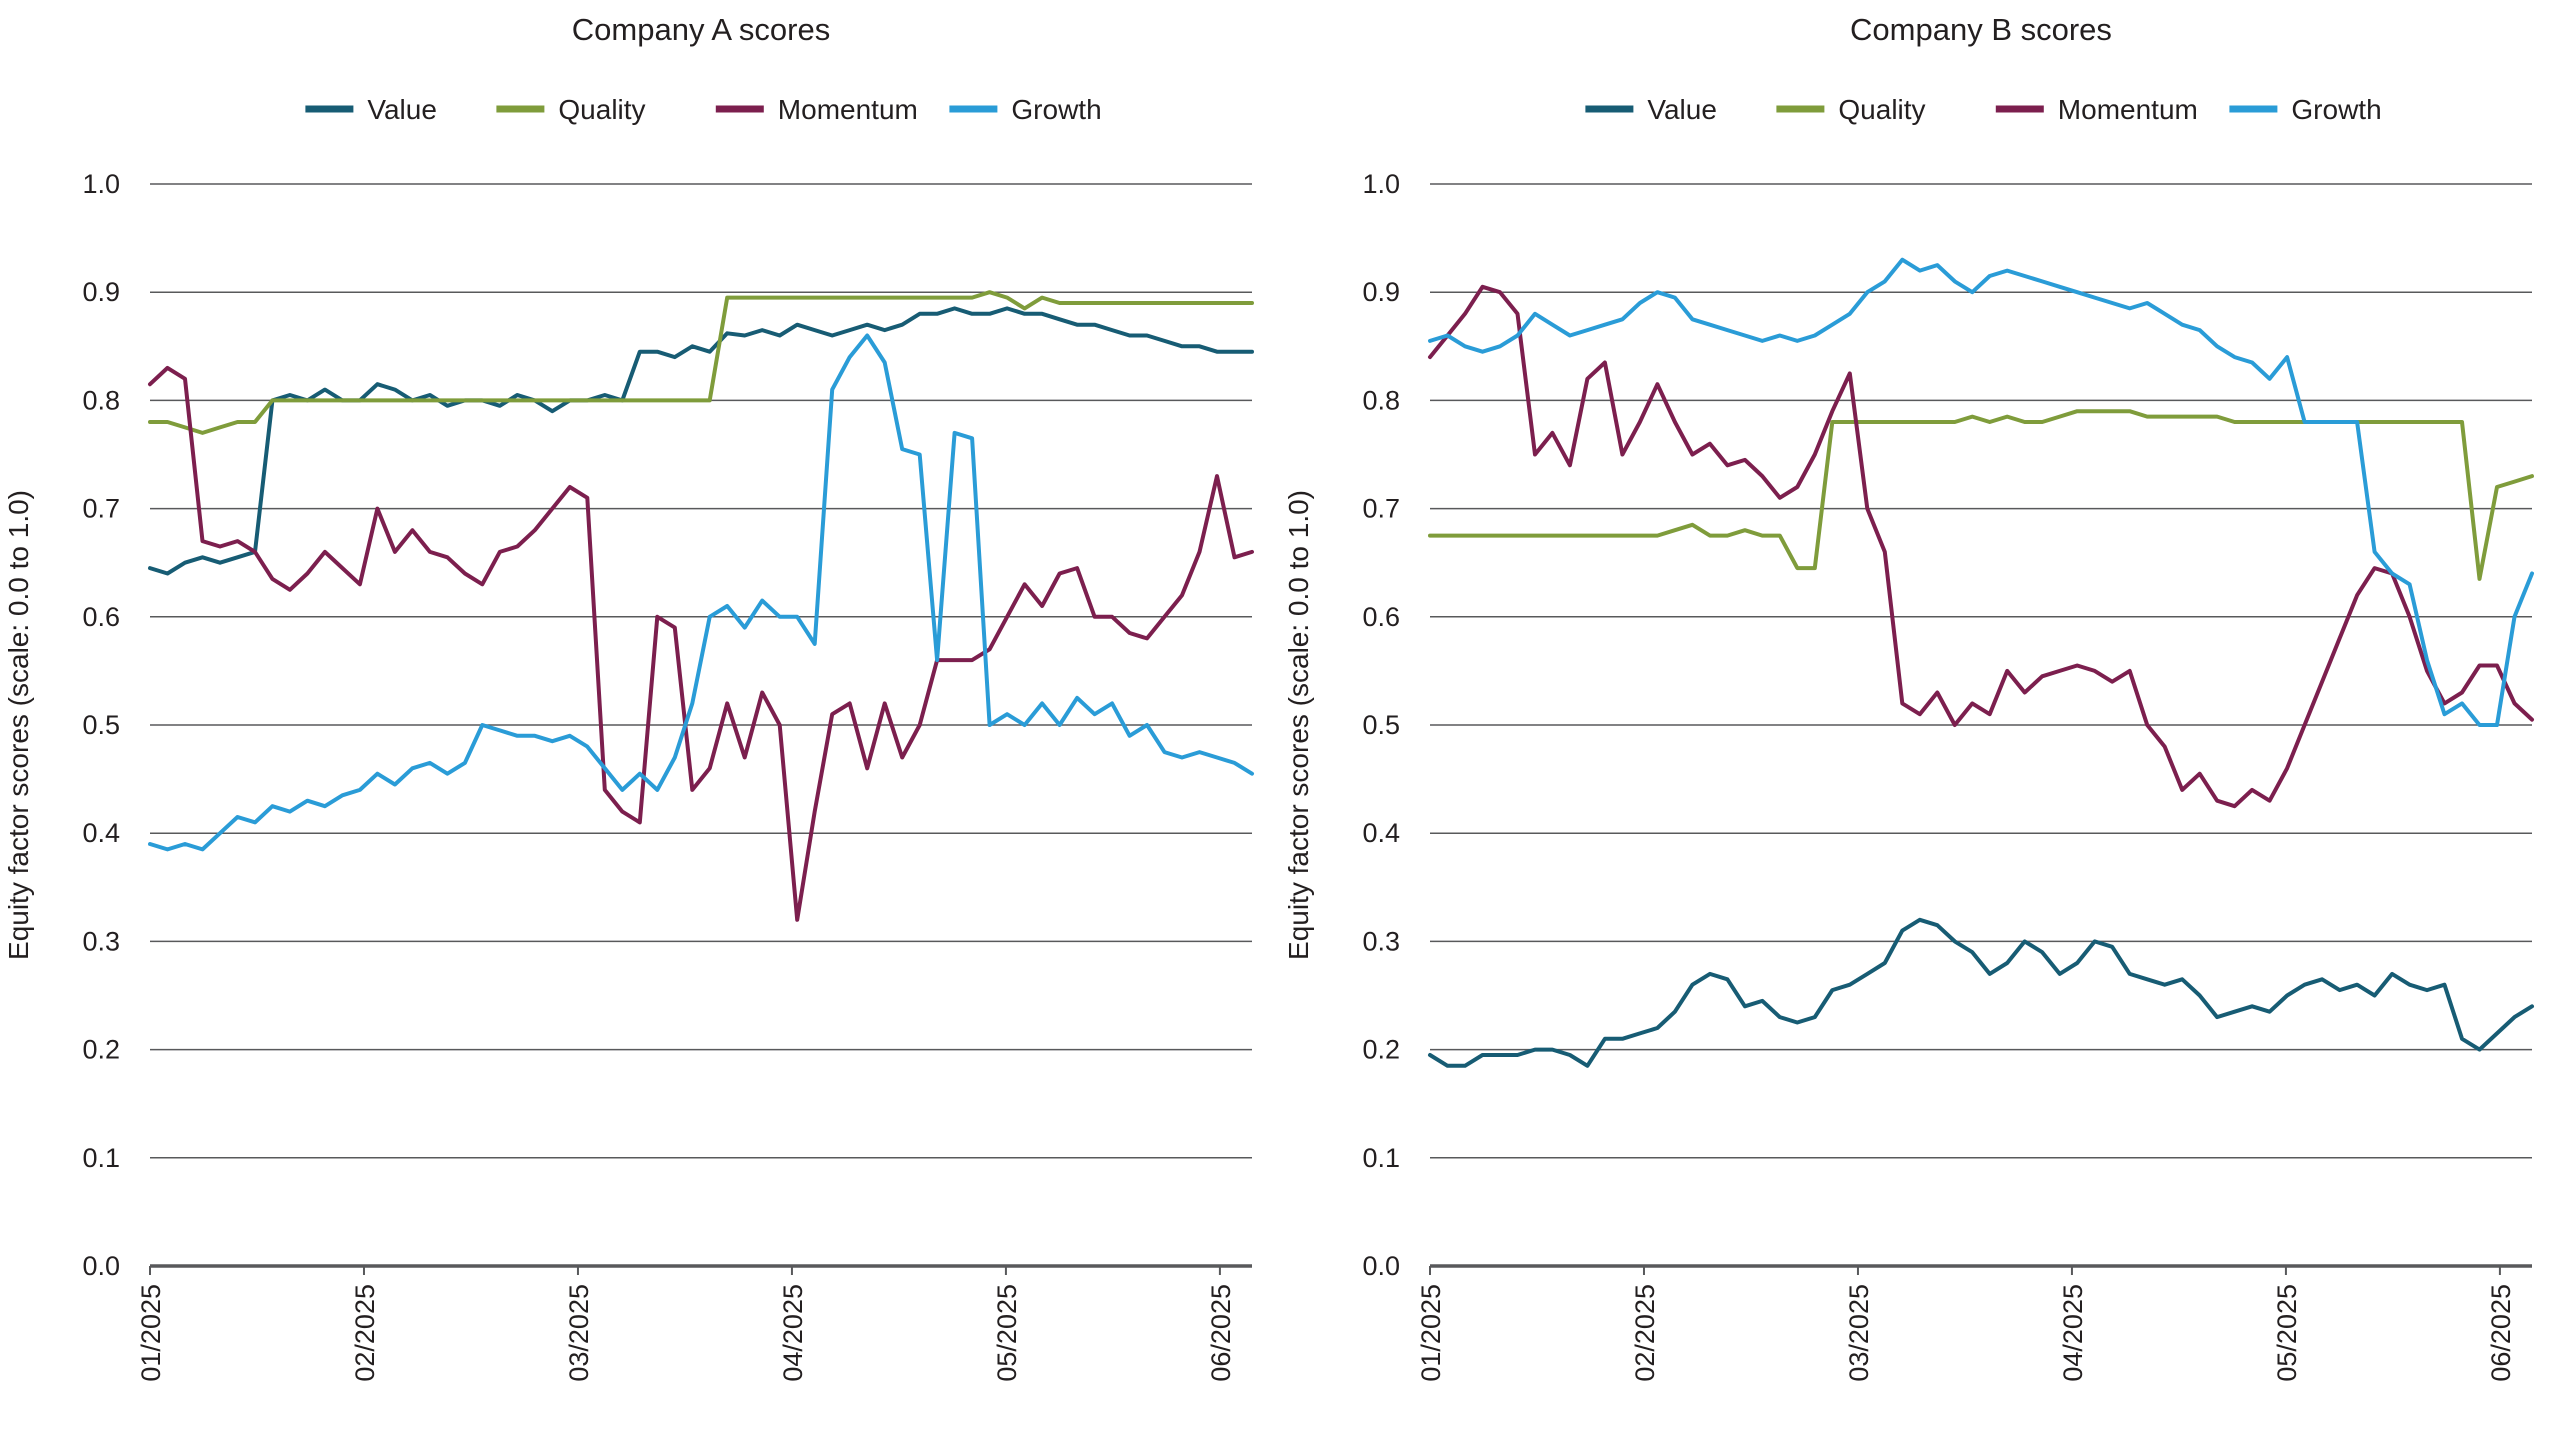  I want to click on chart-title: Company A scores, so click(701, 29).